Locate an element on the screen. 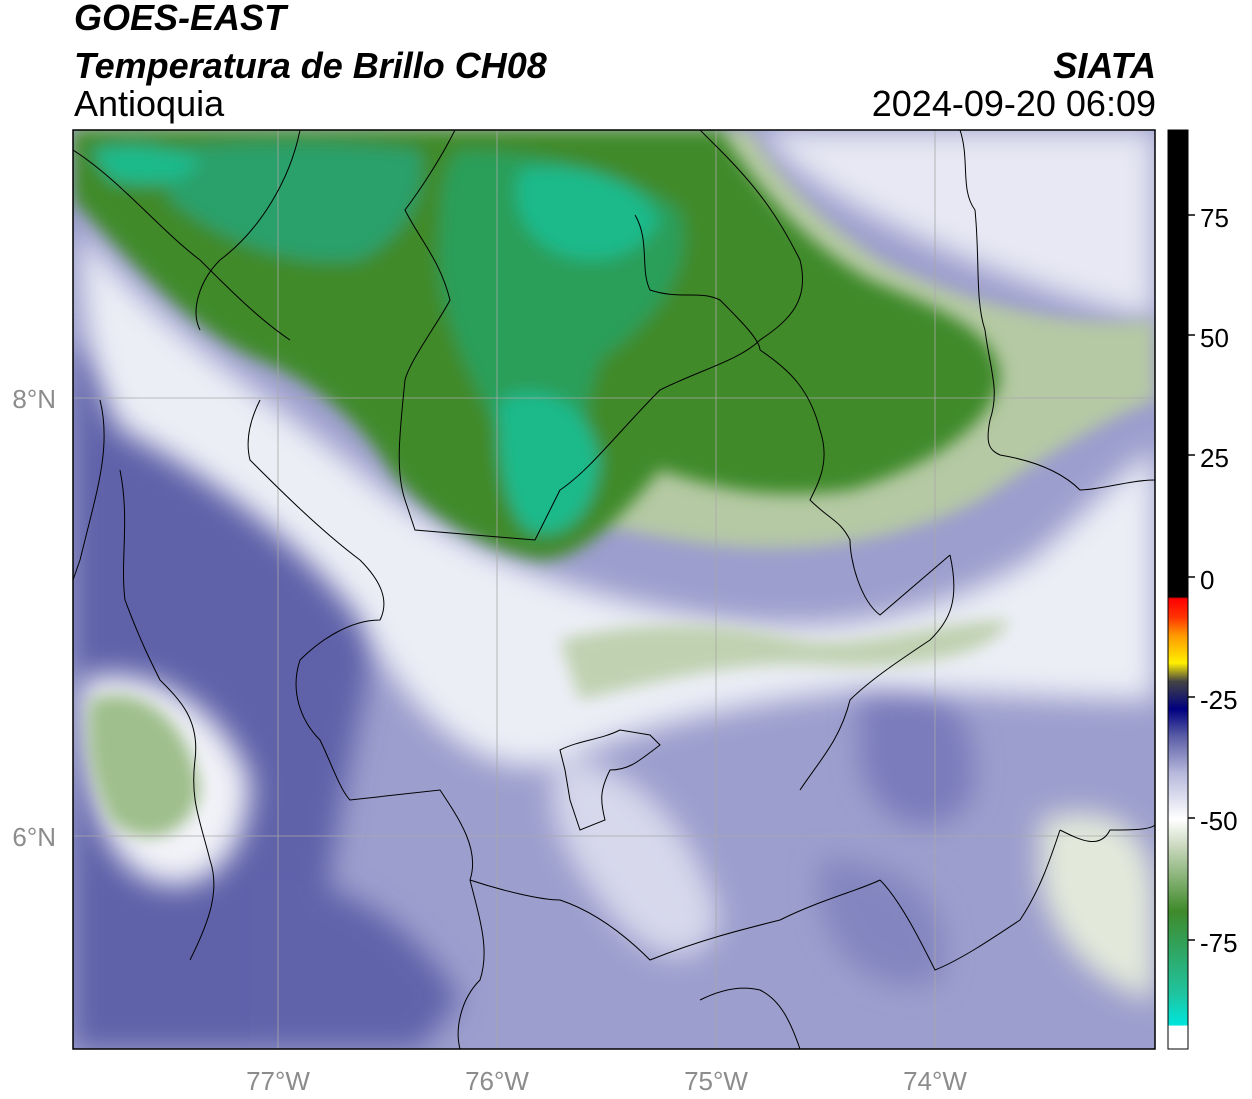  organization-label: SIATA is located at coordinates (1104, 65).